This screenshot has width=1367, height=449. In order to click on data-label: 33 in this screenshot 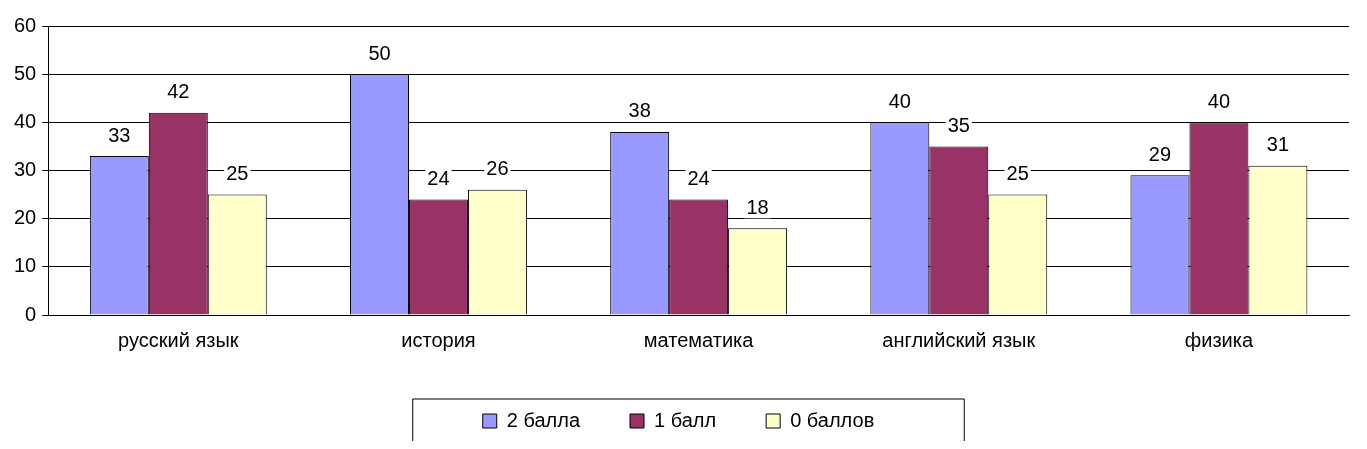, I will do `click(119, 134)`.